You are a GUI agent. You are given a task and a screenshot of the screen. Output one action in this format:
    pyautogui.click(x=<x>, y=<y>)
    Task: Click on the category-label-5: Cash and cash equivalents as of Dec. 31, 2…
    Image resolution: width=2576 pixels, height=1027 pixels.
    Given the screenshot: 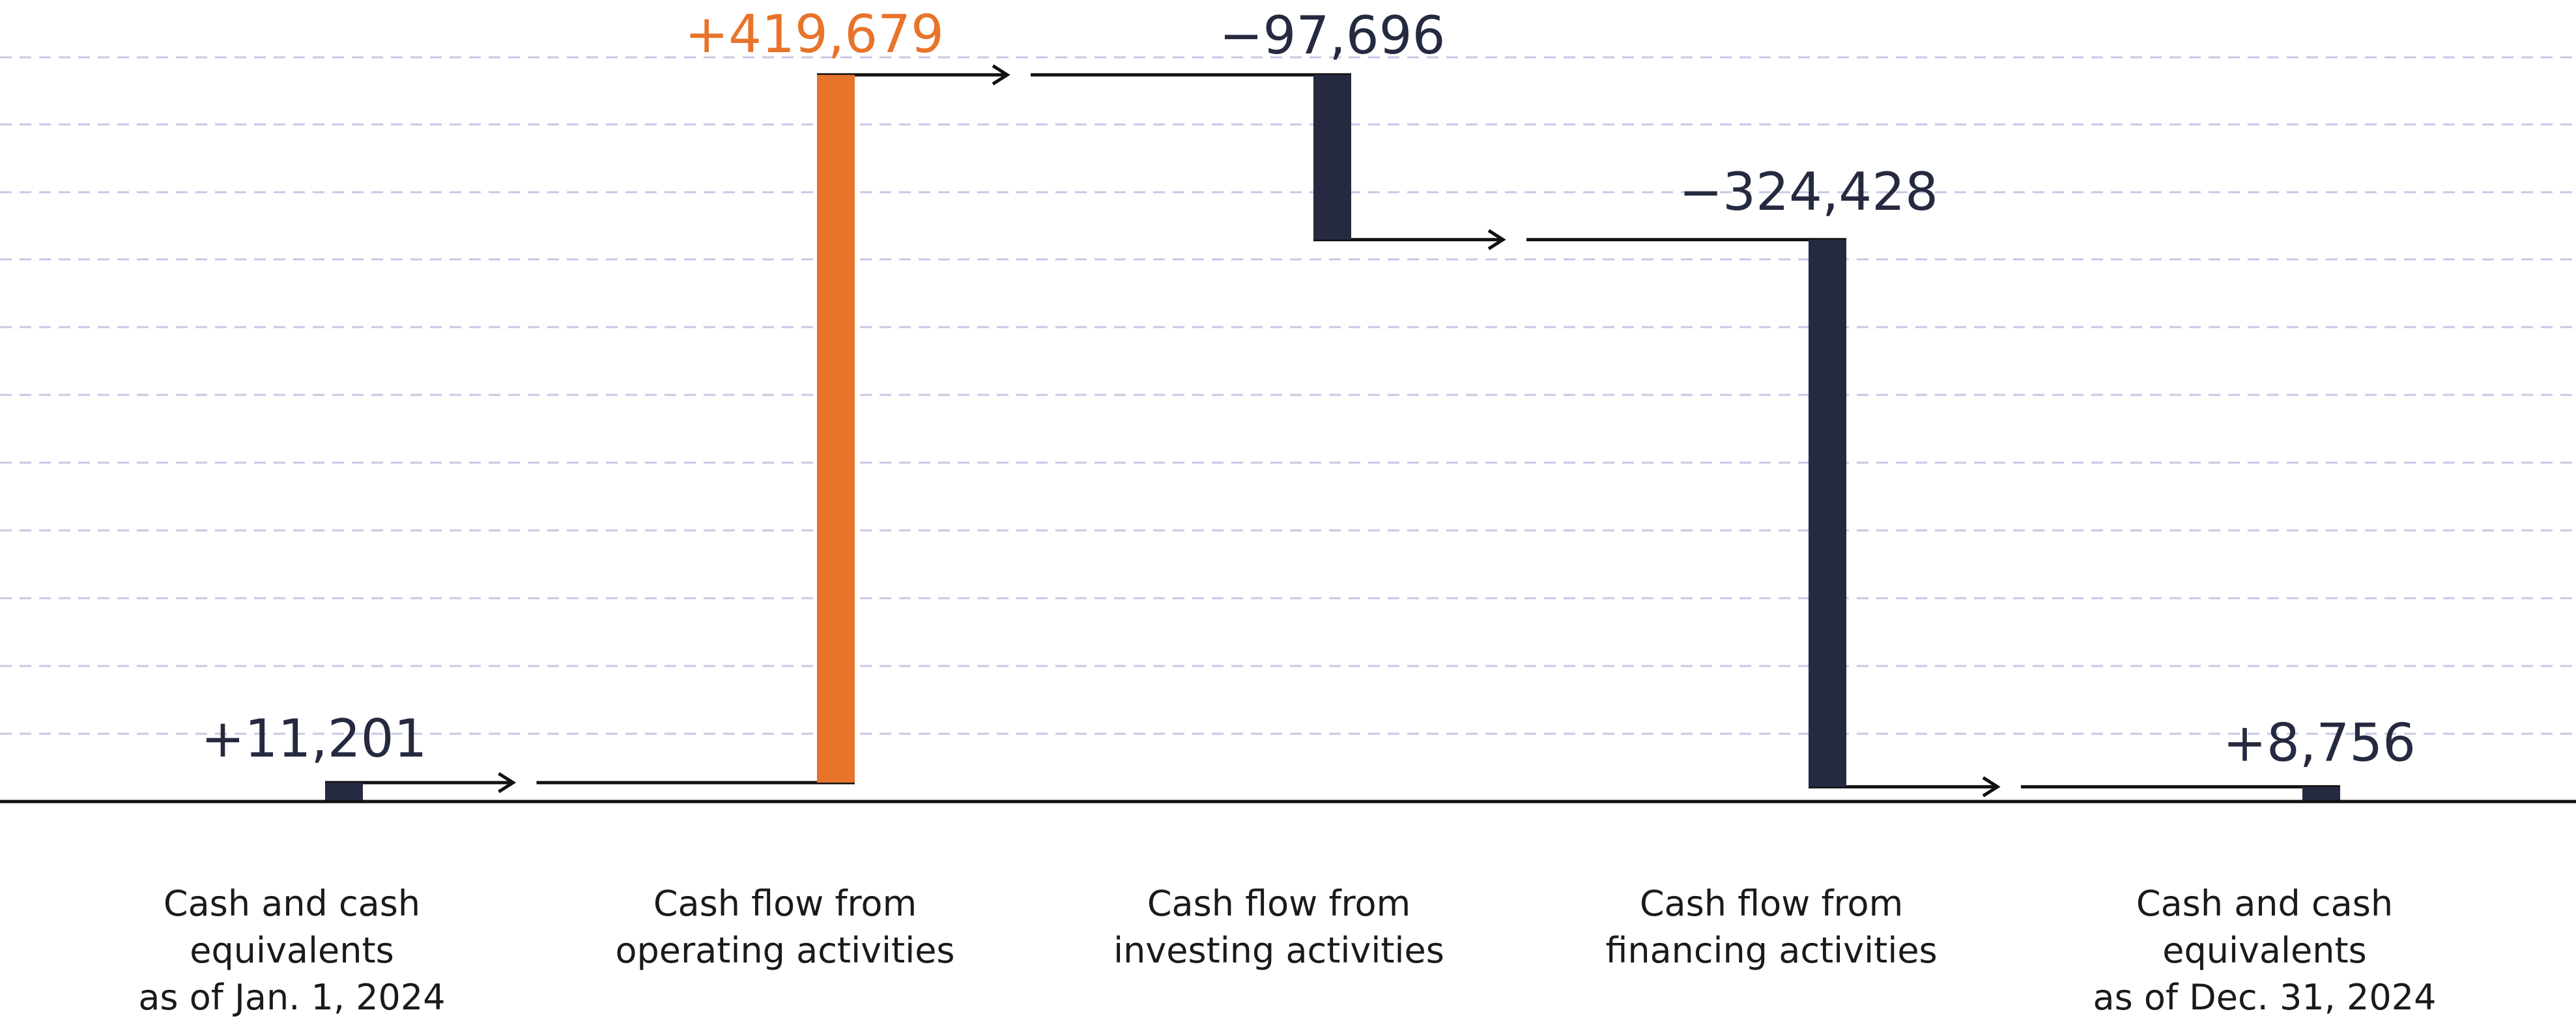 What is the action you would take?
    pyautogui.click(x=2265, y=950)
    